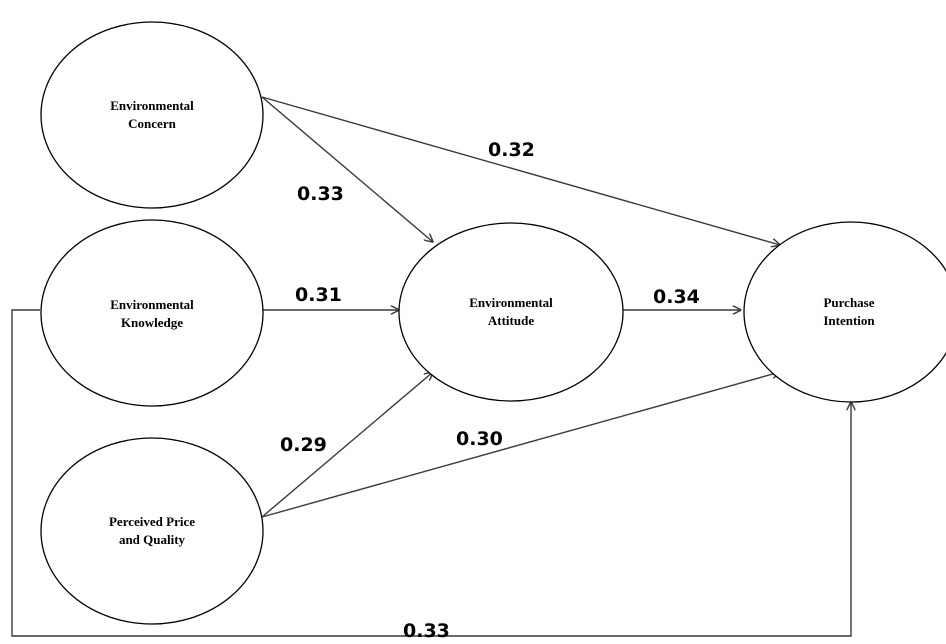  Describe the element at coordinates (520, 170) in the screenshot. I see `edge-concern-to-intention` at that location.